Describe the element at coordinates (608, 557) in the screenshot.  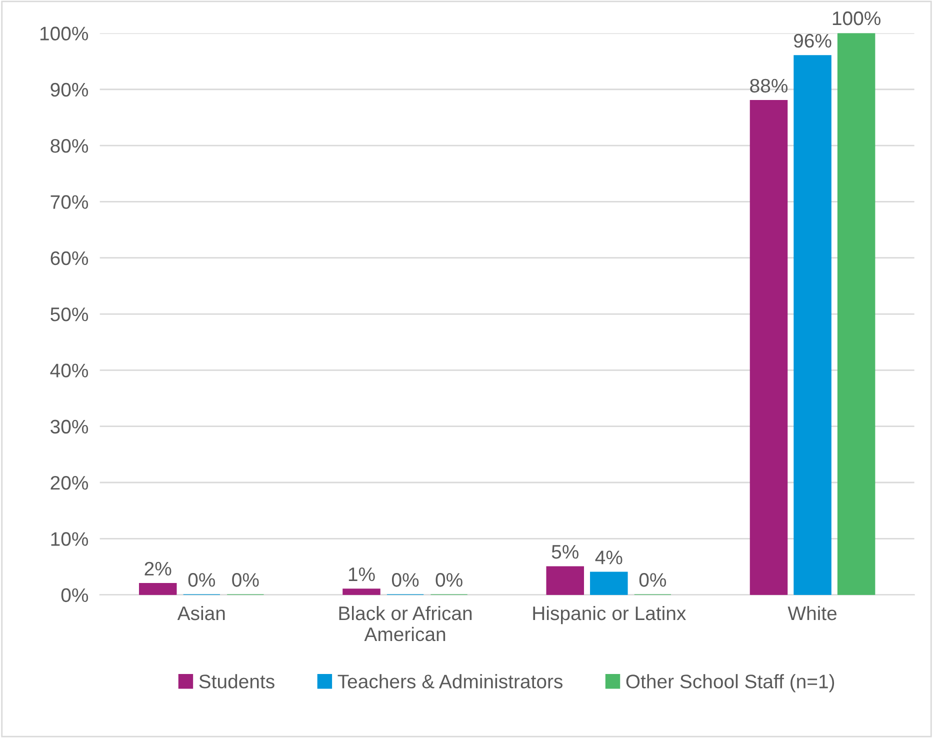
I see `data-label: 4%` at that location.